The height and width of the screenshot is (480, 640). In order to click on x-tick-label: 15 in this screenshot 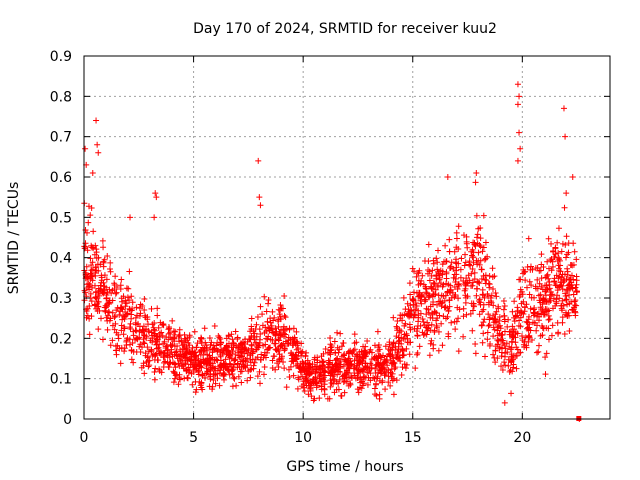, I will do `click(413, 438)`.